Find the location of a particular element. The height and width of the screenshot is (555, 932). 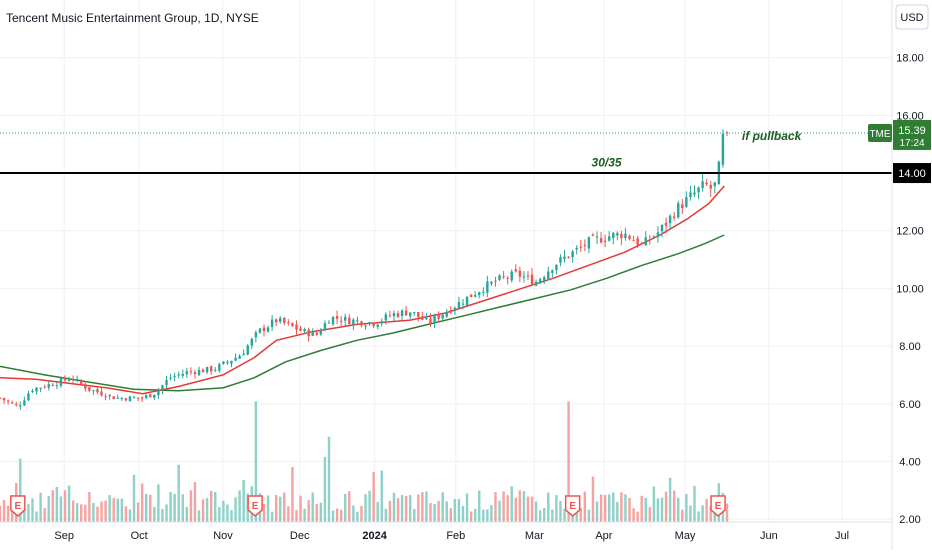

price-tick-label: 16.00 is located at coordinates (910, 116).